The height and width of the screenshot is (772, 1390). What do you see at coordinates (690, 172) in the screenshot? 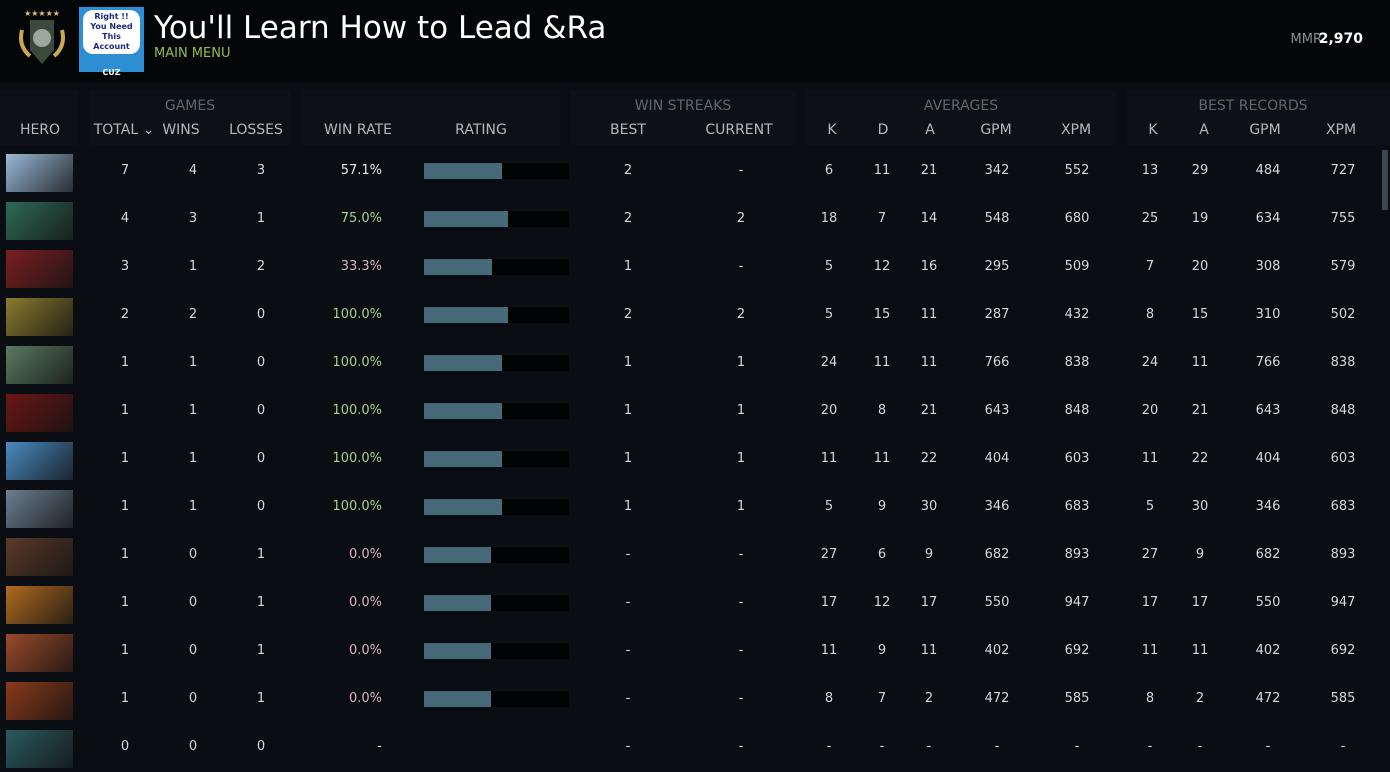
I see `table-row: 7 4 3 2 - 6 11 21 342 552 13 29 484 727 57.1%` at bounding box center [690, 172].